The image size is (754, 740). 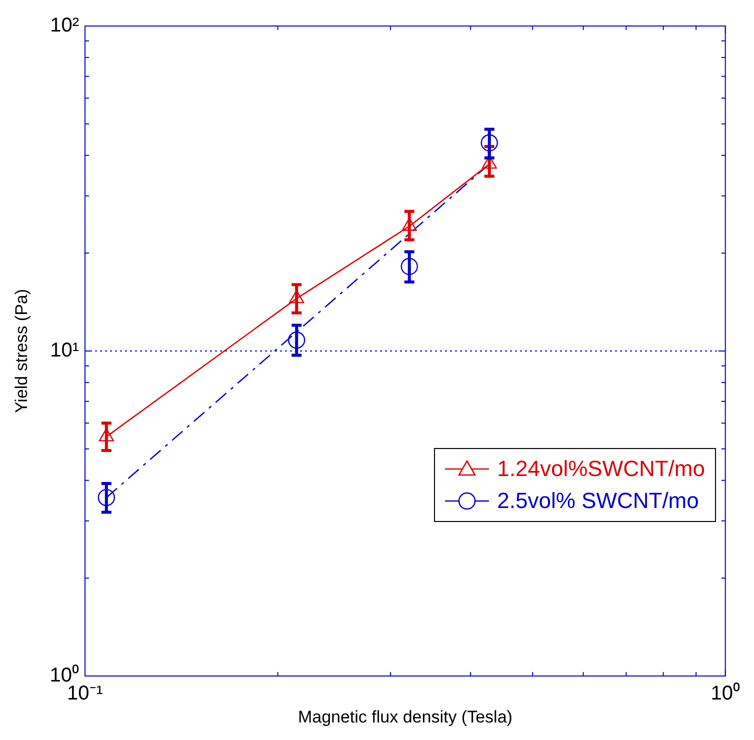 I want to click on x-axis-title: Magnetic flux density (Tesla), so click(x=405, y=716).